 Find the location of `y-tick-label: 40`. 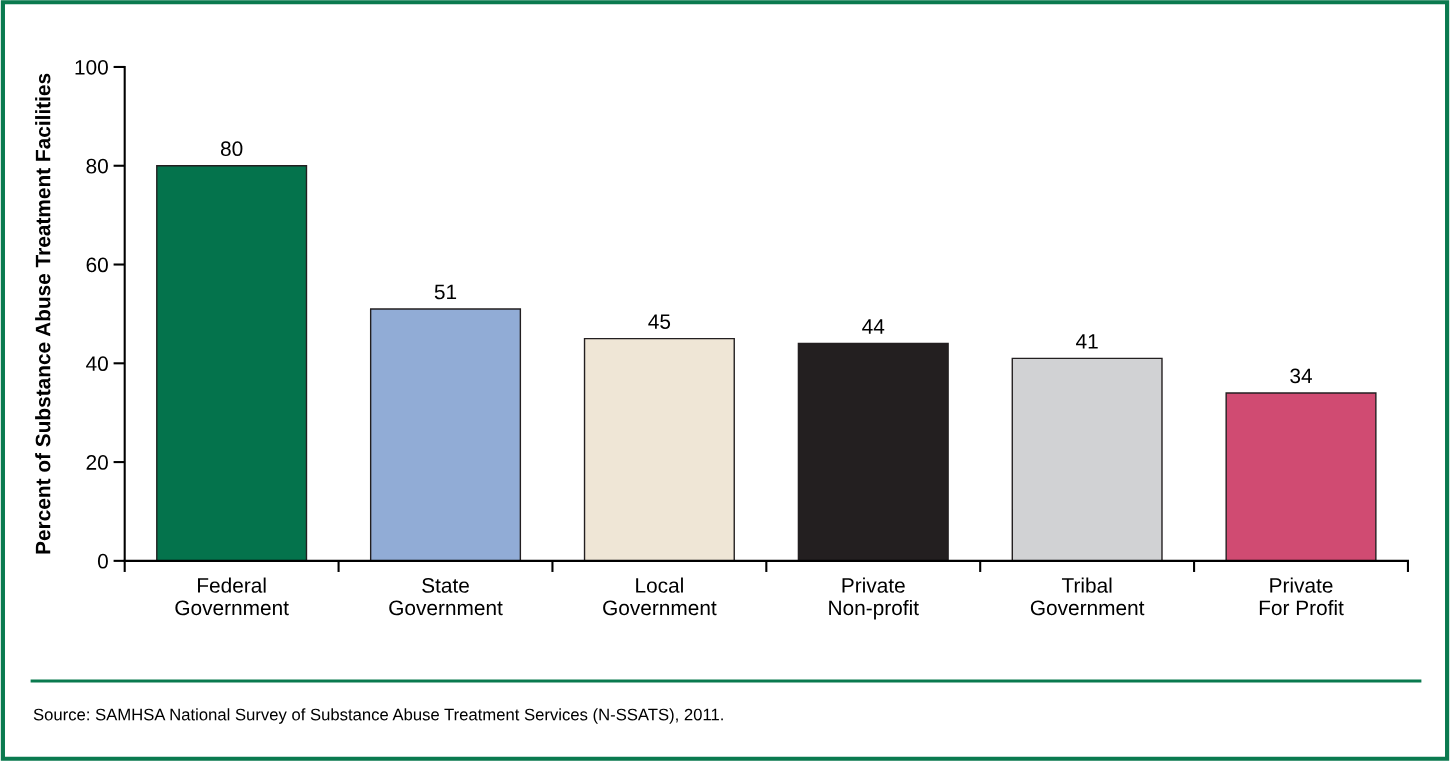

y-tick-label: 40 is located at coordinates (97, 364).